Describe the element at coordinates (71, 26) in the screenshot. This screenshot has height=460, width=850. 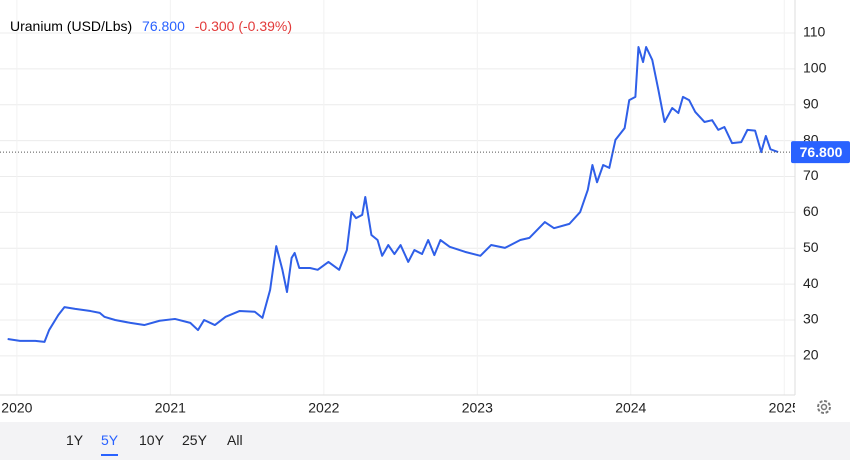
I see `instrument-title: Uranium (USD/Lbs)` at that location.